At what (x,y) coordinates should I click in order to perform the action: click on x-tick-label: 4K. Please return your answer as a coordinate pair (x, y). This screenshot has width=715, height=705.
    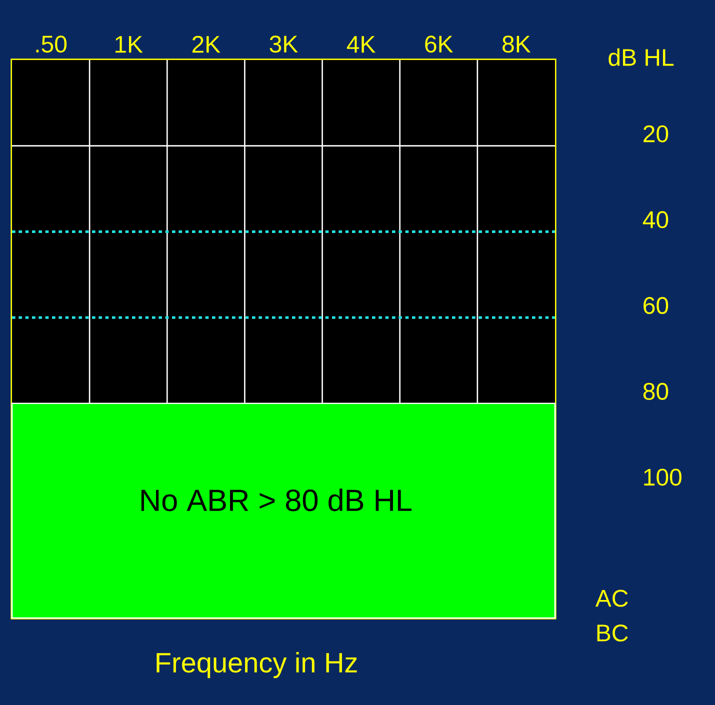
    Looking at the image, I should click on (361, 44).